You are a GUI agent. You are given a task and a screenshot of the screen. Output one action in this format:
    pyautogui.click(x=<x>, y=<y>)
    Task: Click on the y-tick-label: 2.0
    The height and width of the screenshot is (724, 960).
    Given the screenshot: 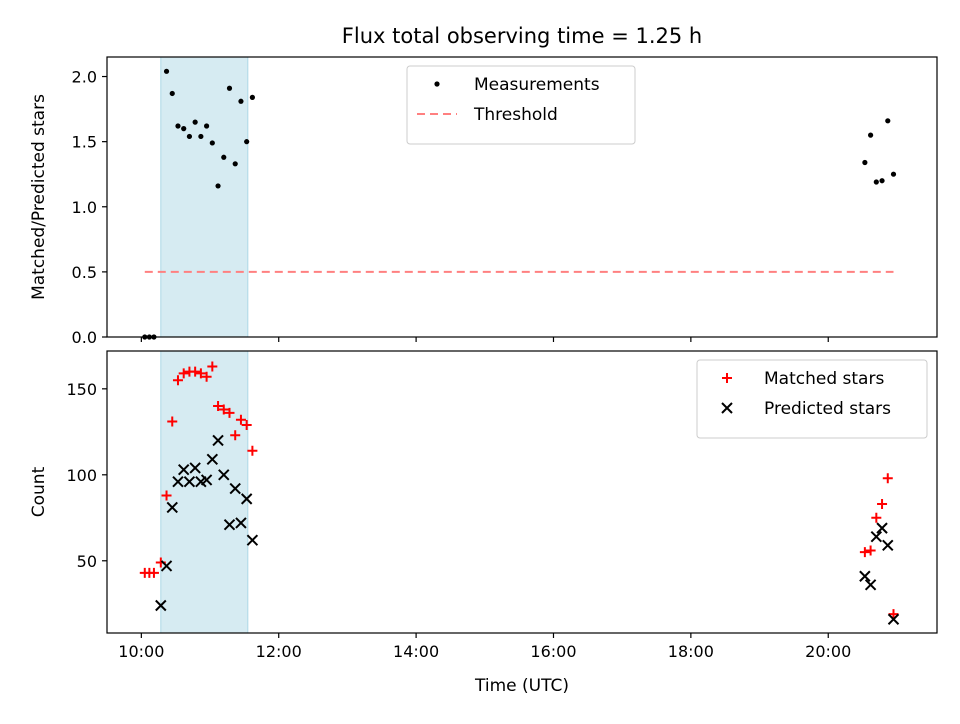 What is the action you would take?
    pyautogui.click(x=84, y=77)
    